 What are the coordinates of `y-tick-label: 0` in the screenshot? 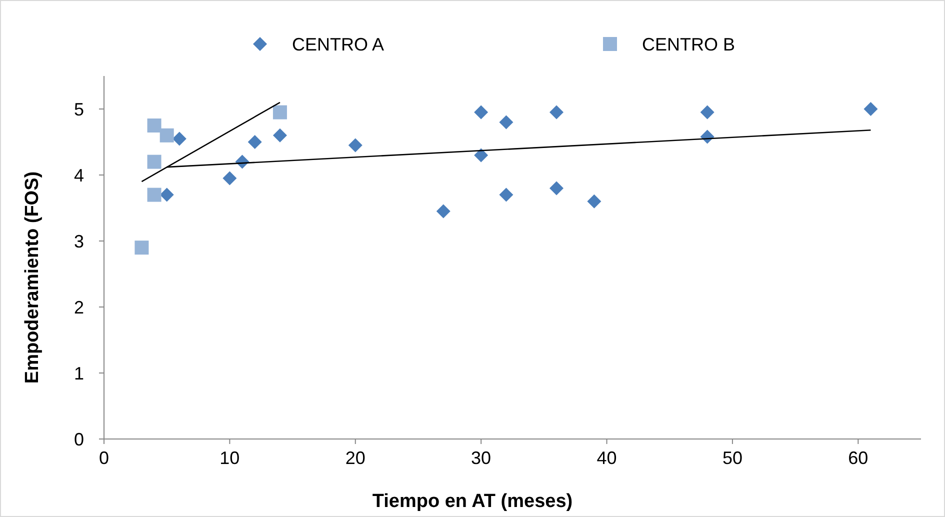 It's located at (79, 439).